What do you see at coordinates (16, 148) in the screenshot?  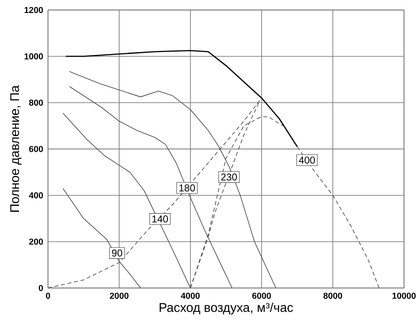 I see `y-axis-title: Полное давление, Па` at bounding box center [16, 148].